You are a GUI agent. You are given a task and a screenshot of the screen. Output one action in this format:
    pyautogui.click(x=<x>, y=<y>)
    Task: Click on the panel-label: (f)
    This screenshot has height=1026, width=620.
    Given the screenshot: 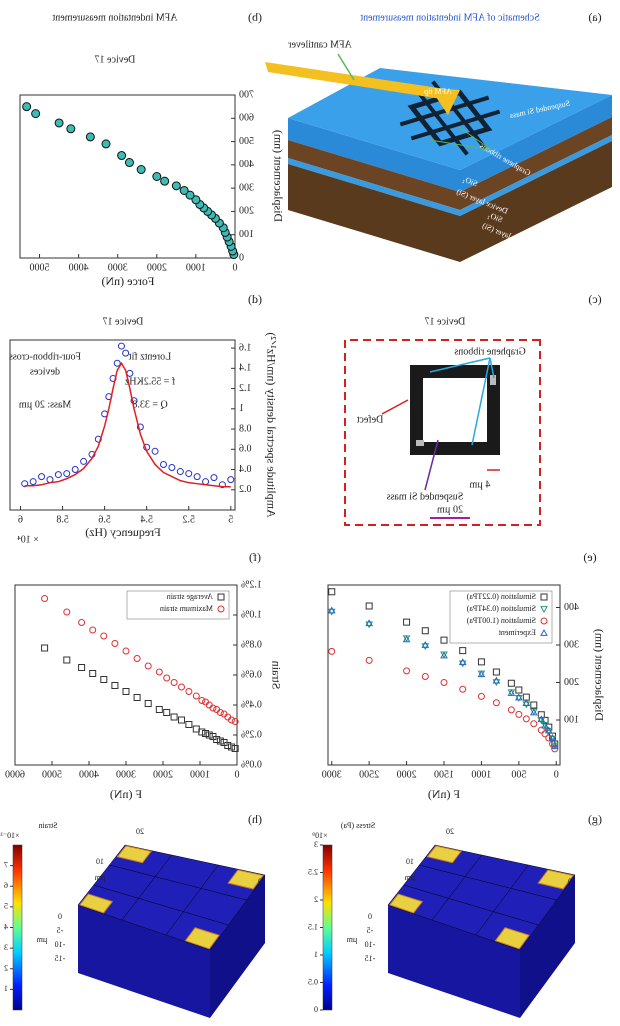 What is the action you would take?
    pyautogui.click(x=255, y=557)
    